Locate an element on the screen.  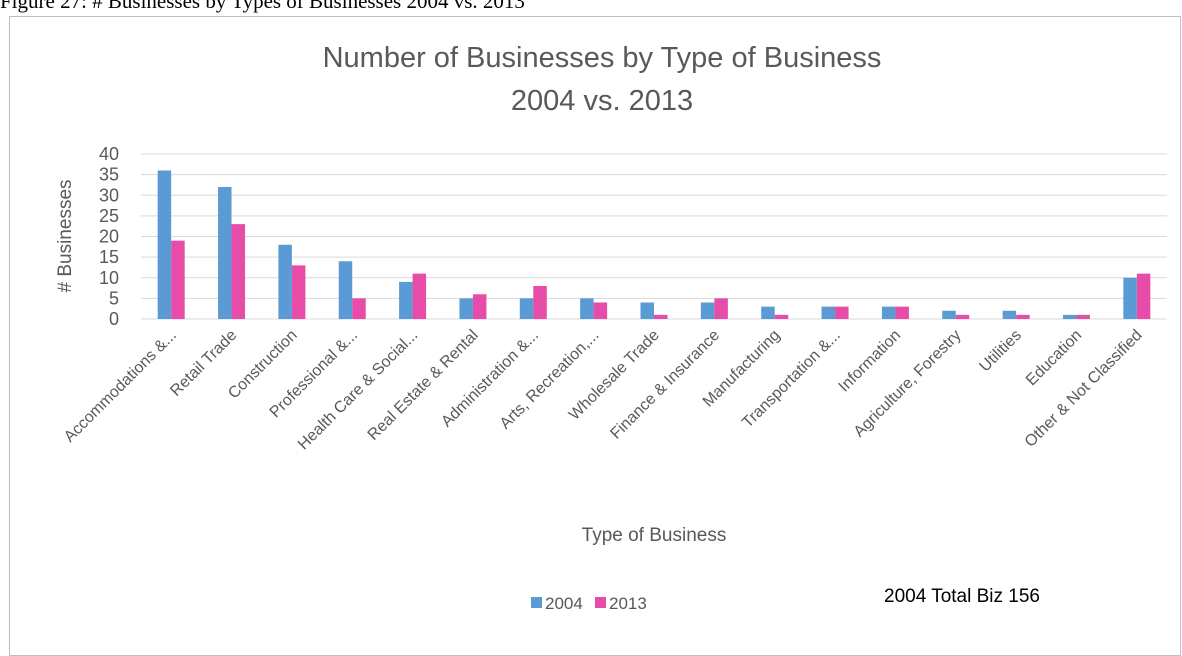
y-tick-label: 0 is located at coordinates (114, 319).